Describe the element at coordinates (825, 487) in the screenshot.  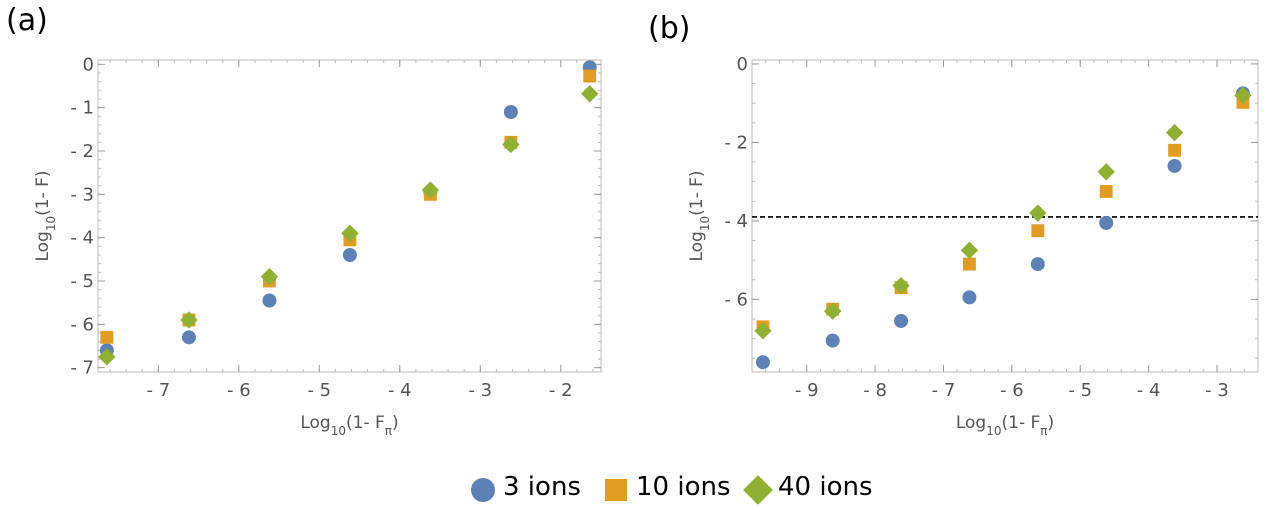
I see `legend-label: 40 ions` at that location.